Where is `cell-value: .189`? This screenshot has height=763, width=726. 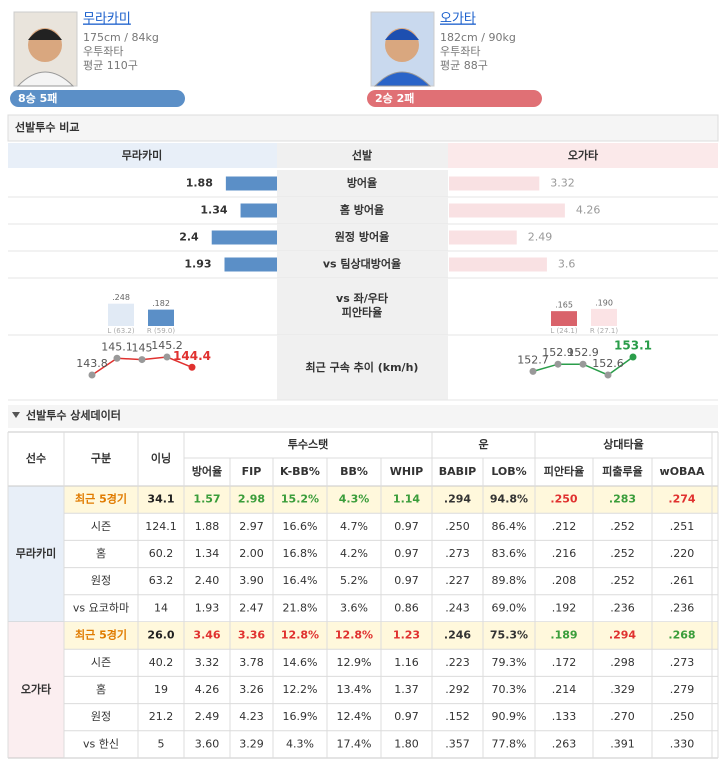 cell-value: .189 is located at coordinates (563, 635).